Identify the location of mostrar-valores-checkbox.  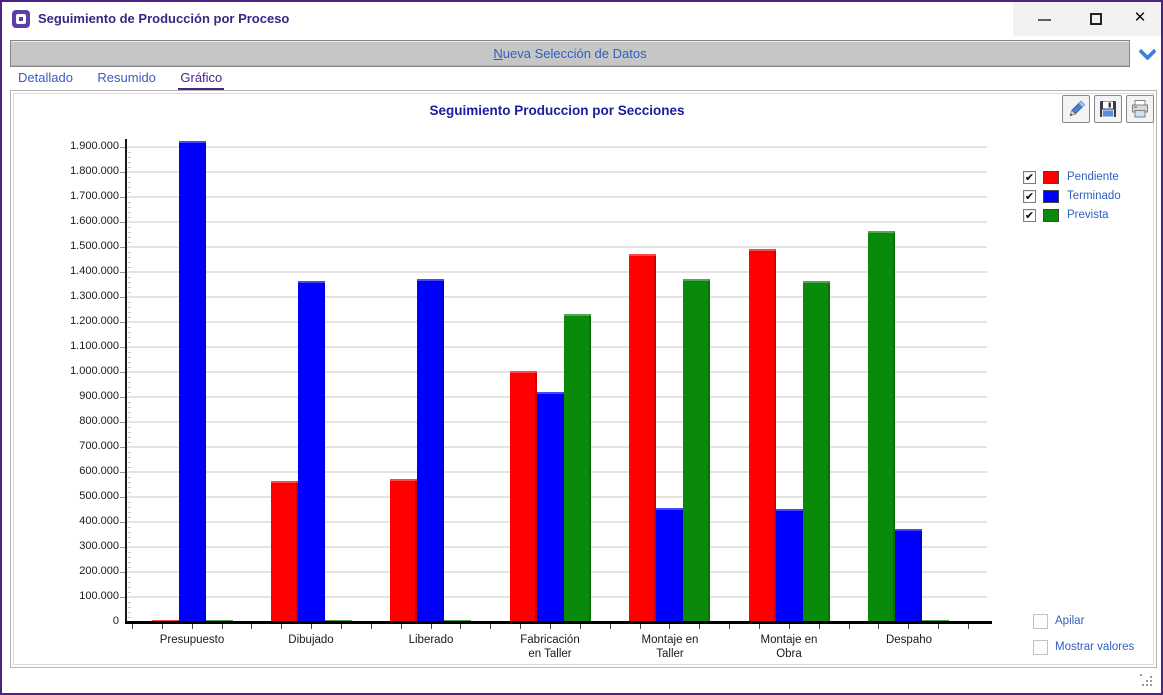
(1040, 647).